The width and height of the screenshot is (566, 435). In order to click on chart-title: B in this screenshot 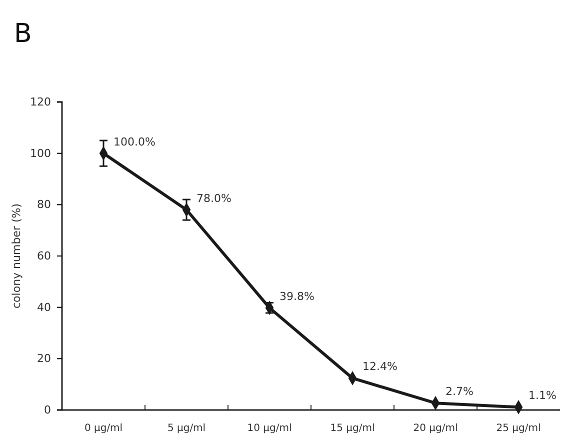, I will do `click(23, 34)`.